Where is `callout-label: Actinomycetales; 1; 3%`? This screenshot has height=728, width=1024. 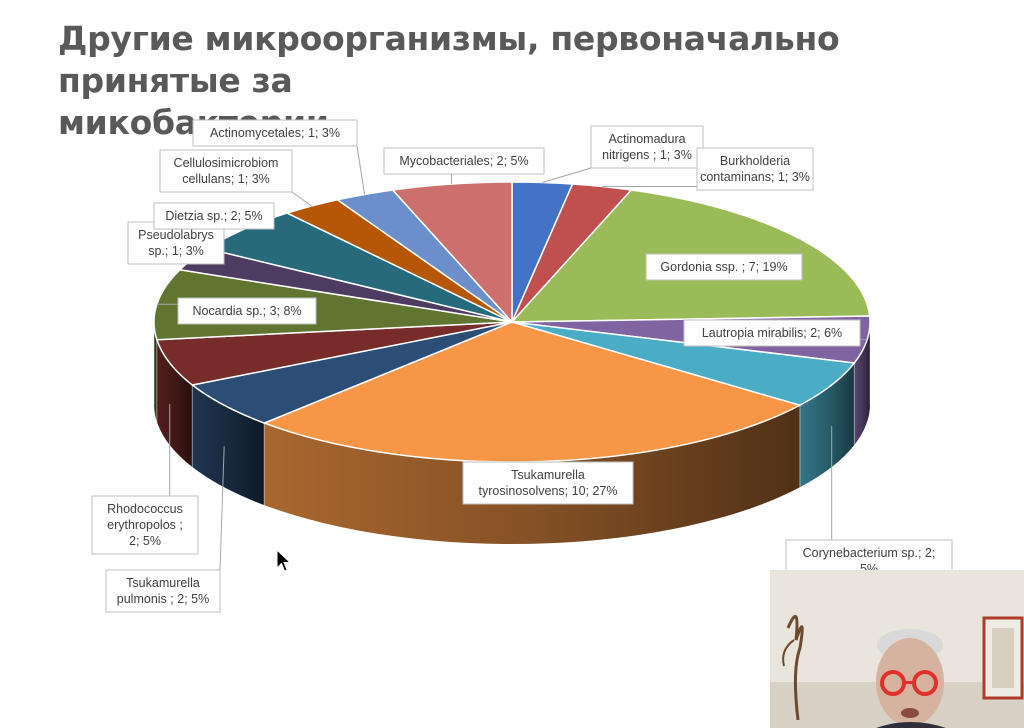 callout-label: Actinomycetales; 1; 3% is located at coordinates (275, 133).